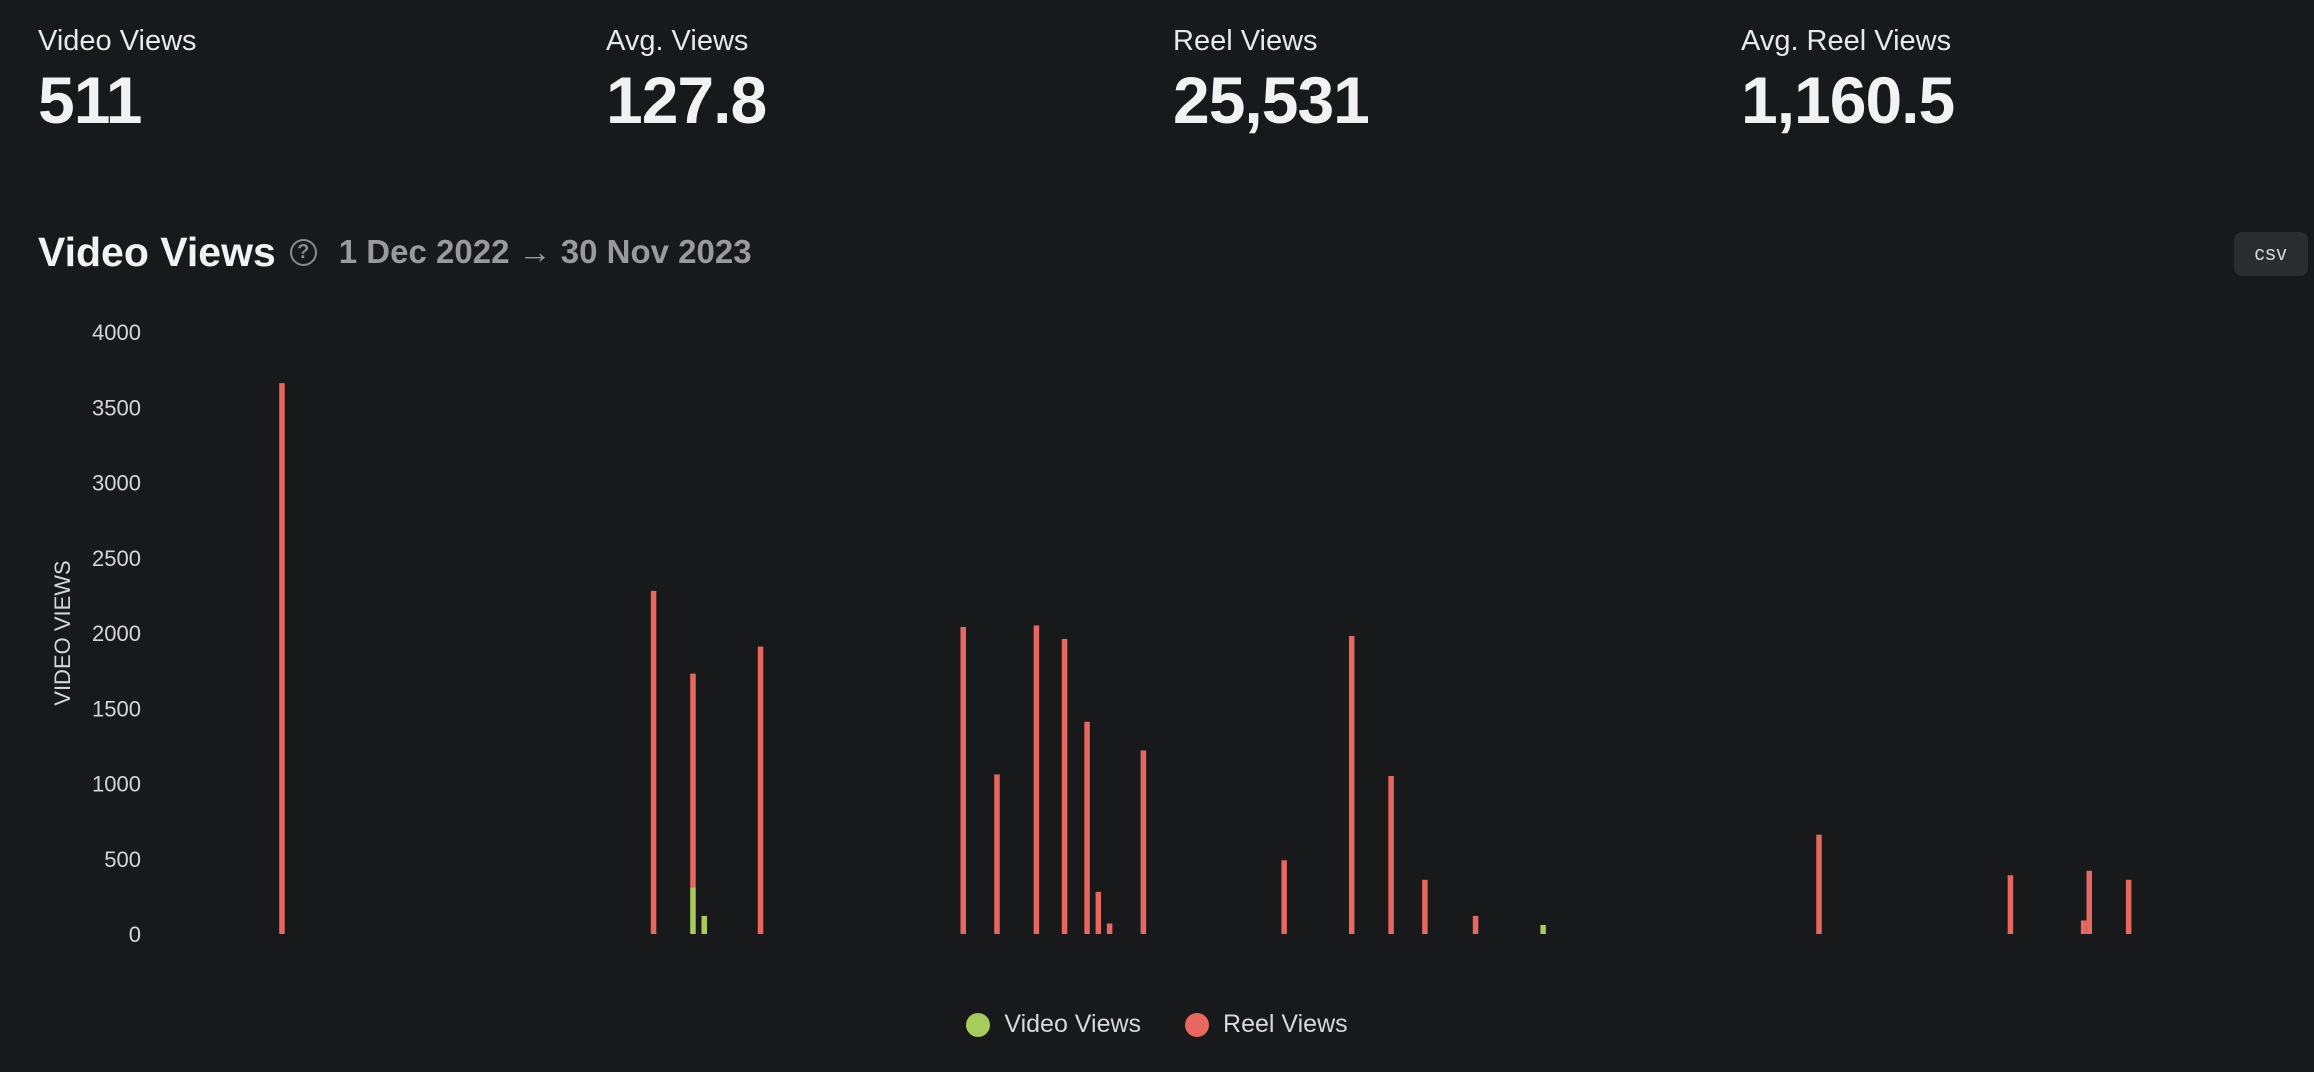 This screenshot has width=2314, height=1072. I want to click on legend-label: Video Views, so click(1073, 1024).